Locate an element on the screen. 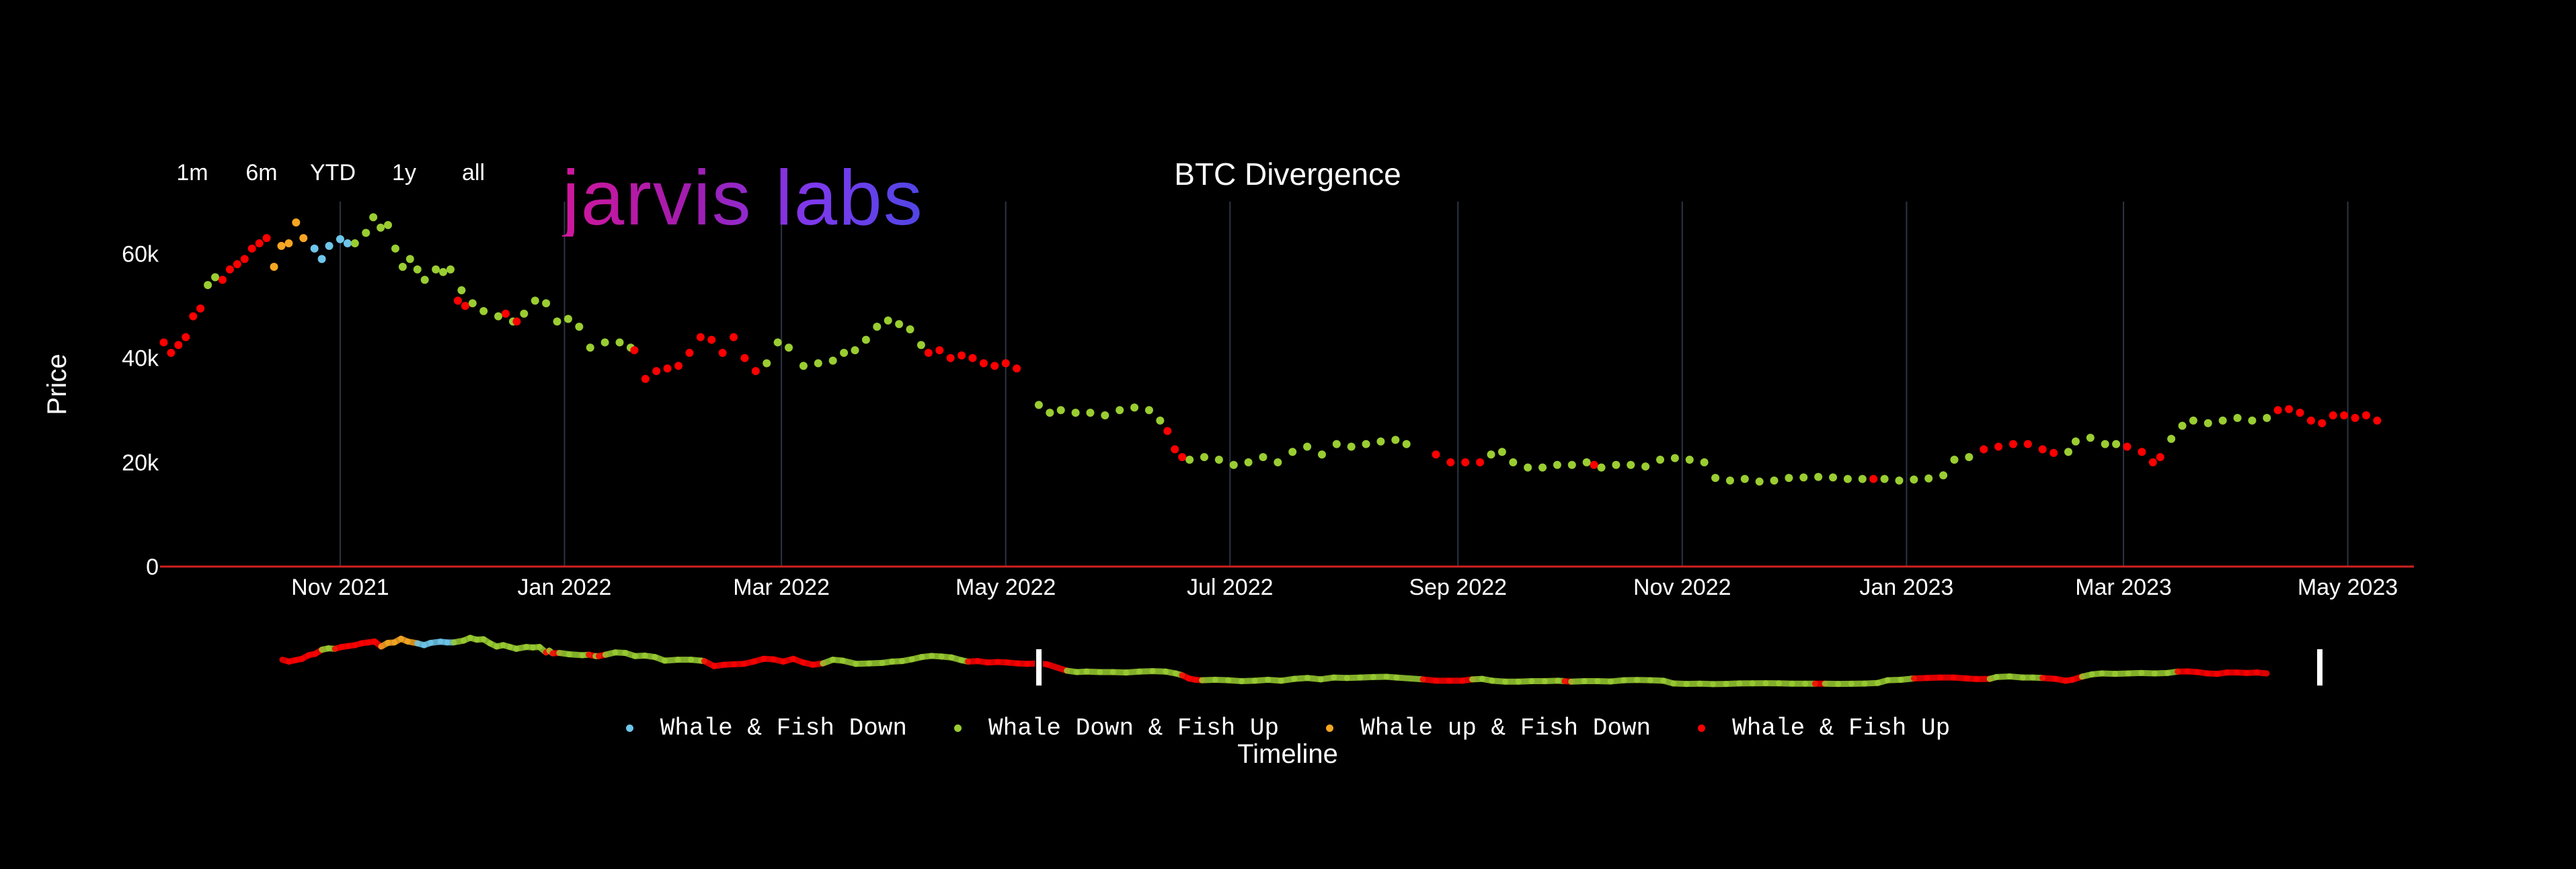  x-axis-title: Timeline is located at coordinates (1288, 754).